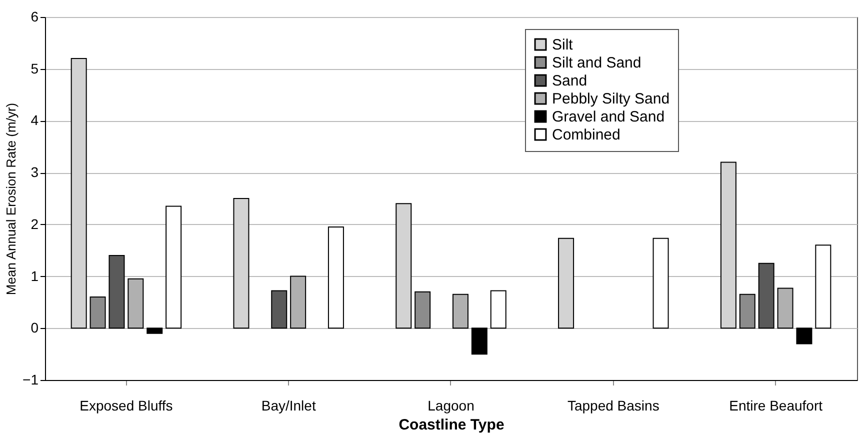  Describe the element at coordinates (34, 276) in the screenshot. I see `y-tick-label: 1` at that location.